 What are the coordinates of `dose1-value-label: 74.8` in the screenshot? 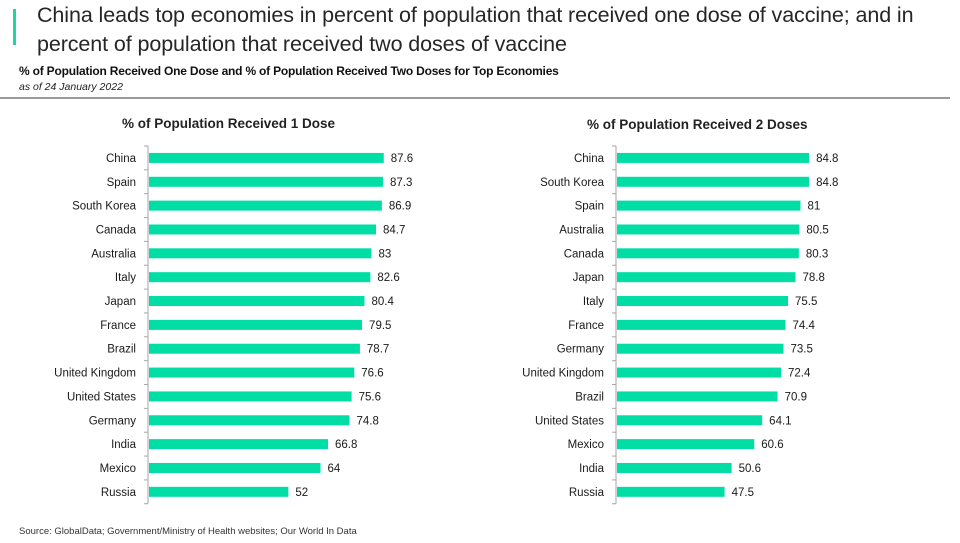 It's located at (367, 421).